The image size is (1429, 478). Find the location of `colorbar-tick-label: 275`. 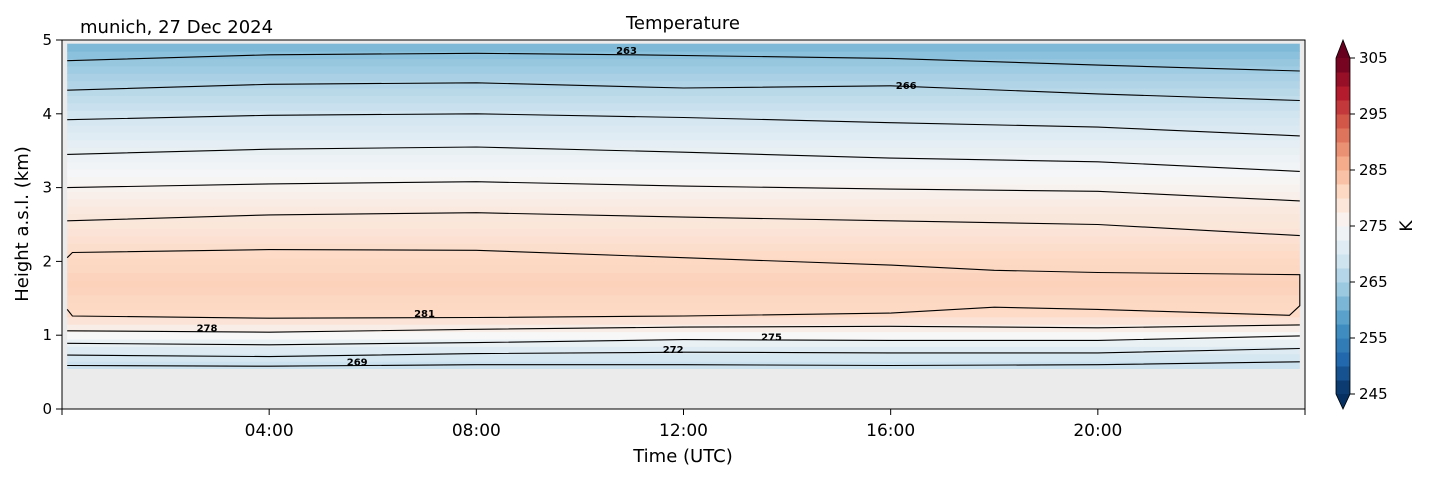

colorbar-tick-label: 275 is located at coordinates (1373, 226).